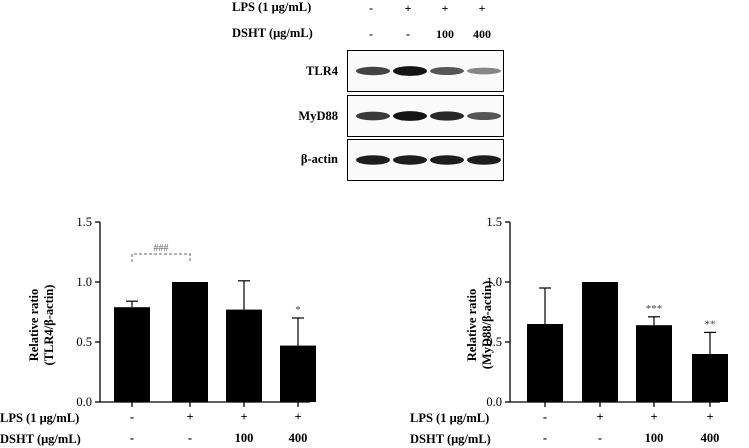  Describe the element at coordinates (272, 33) in the screenshot. I see `blot-dsht-header: DSHT (μg/mL)` at that location.